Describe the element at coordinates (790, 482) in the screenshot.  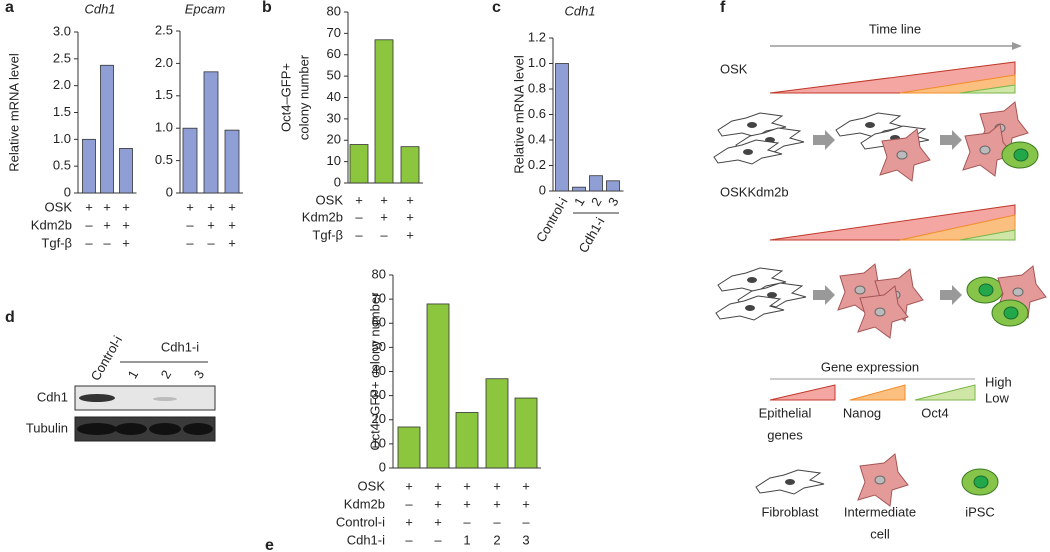
I see `fibroblast-icon` at that location.